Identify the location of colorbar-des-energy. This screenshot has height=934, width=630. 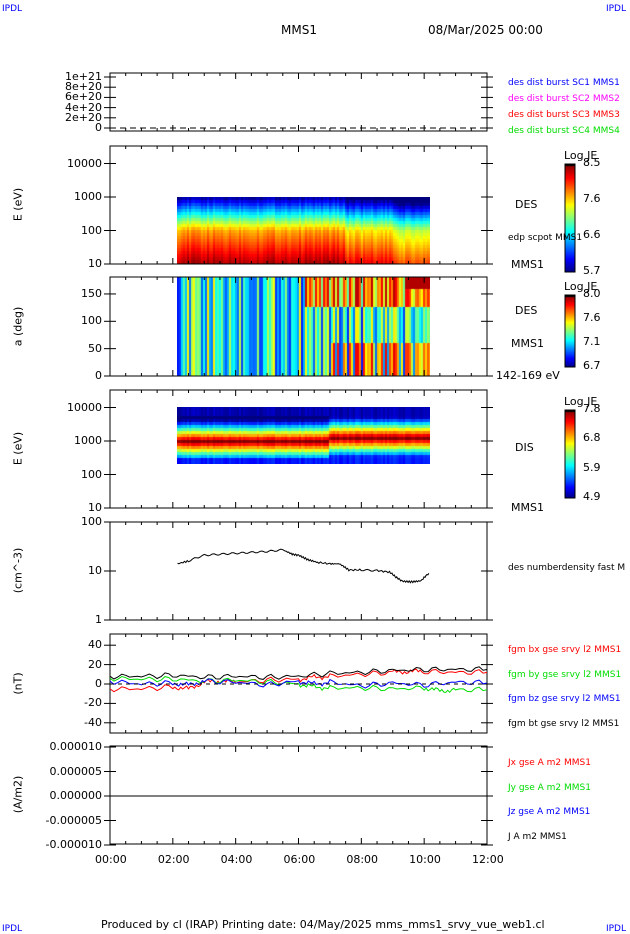
(570, 218).